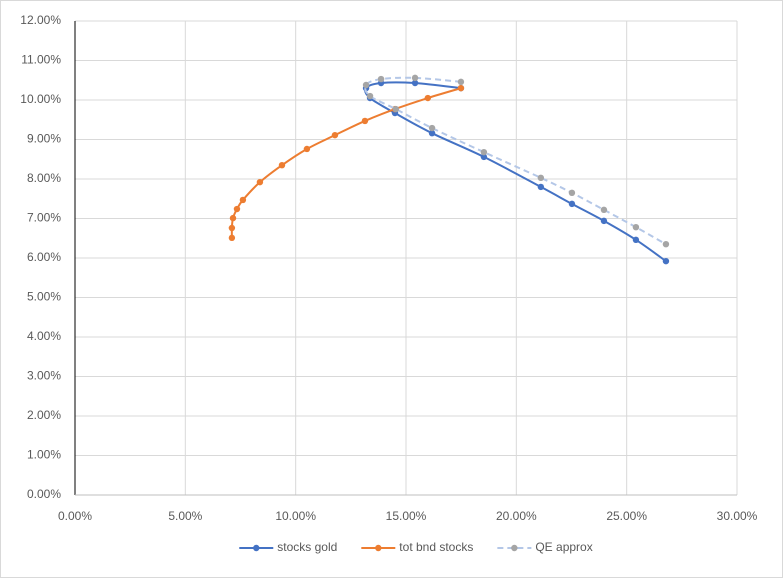 Image resolution: width=783 pixels, height=578 pixels. Describe the element at coordinates (44, 139) in the screenshot. I see `y-tick-label: 9.00%` at that location.